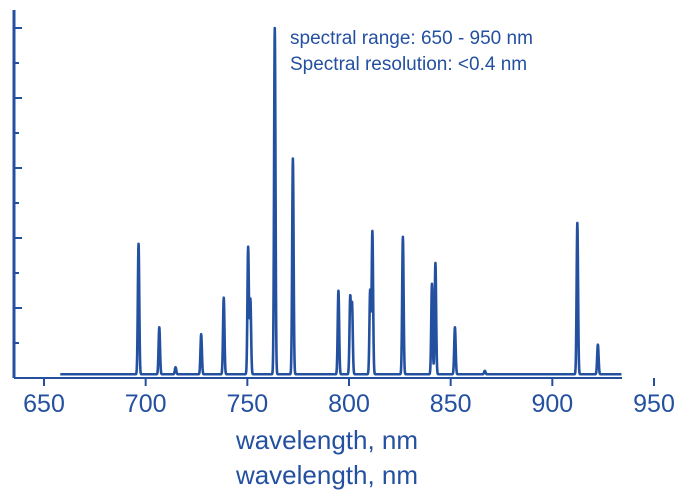 This screenshot has width=684, height=495. What do you see at coordinates (654, 404) in the screenshot?
I see `x-tick-label: 950` at bounding box center [654, 404].